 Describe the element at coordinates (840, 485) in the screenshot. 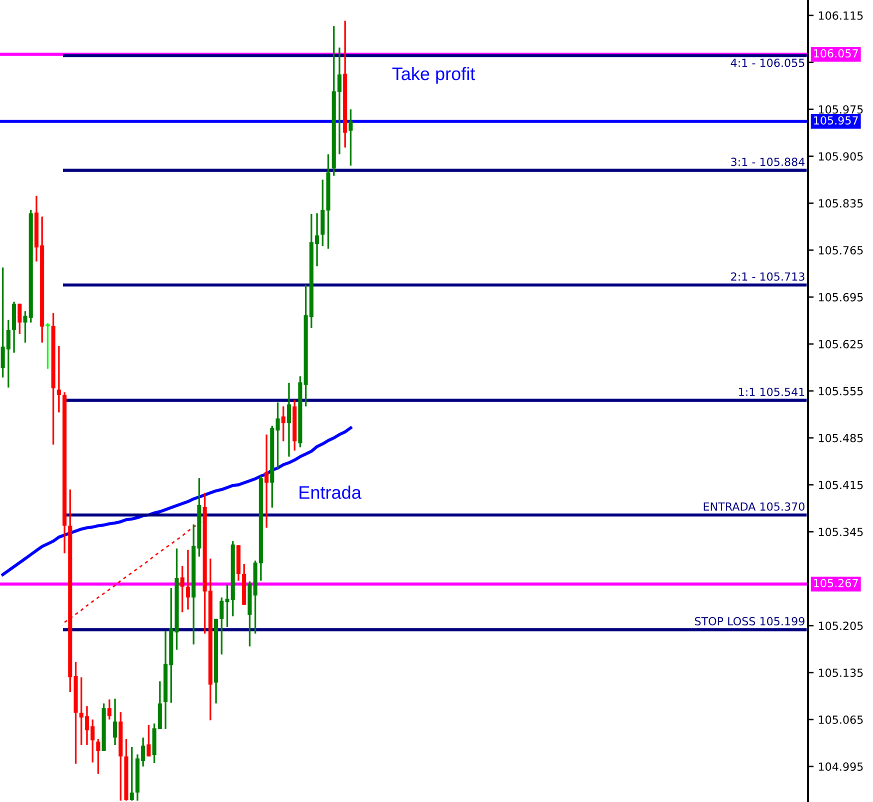

I see `y-tick-label: 105.415` at that location.